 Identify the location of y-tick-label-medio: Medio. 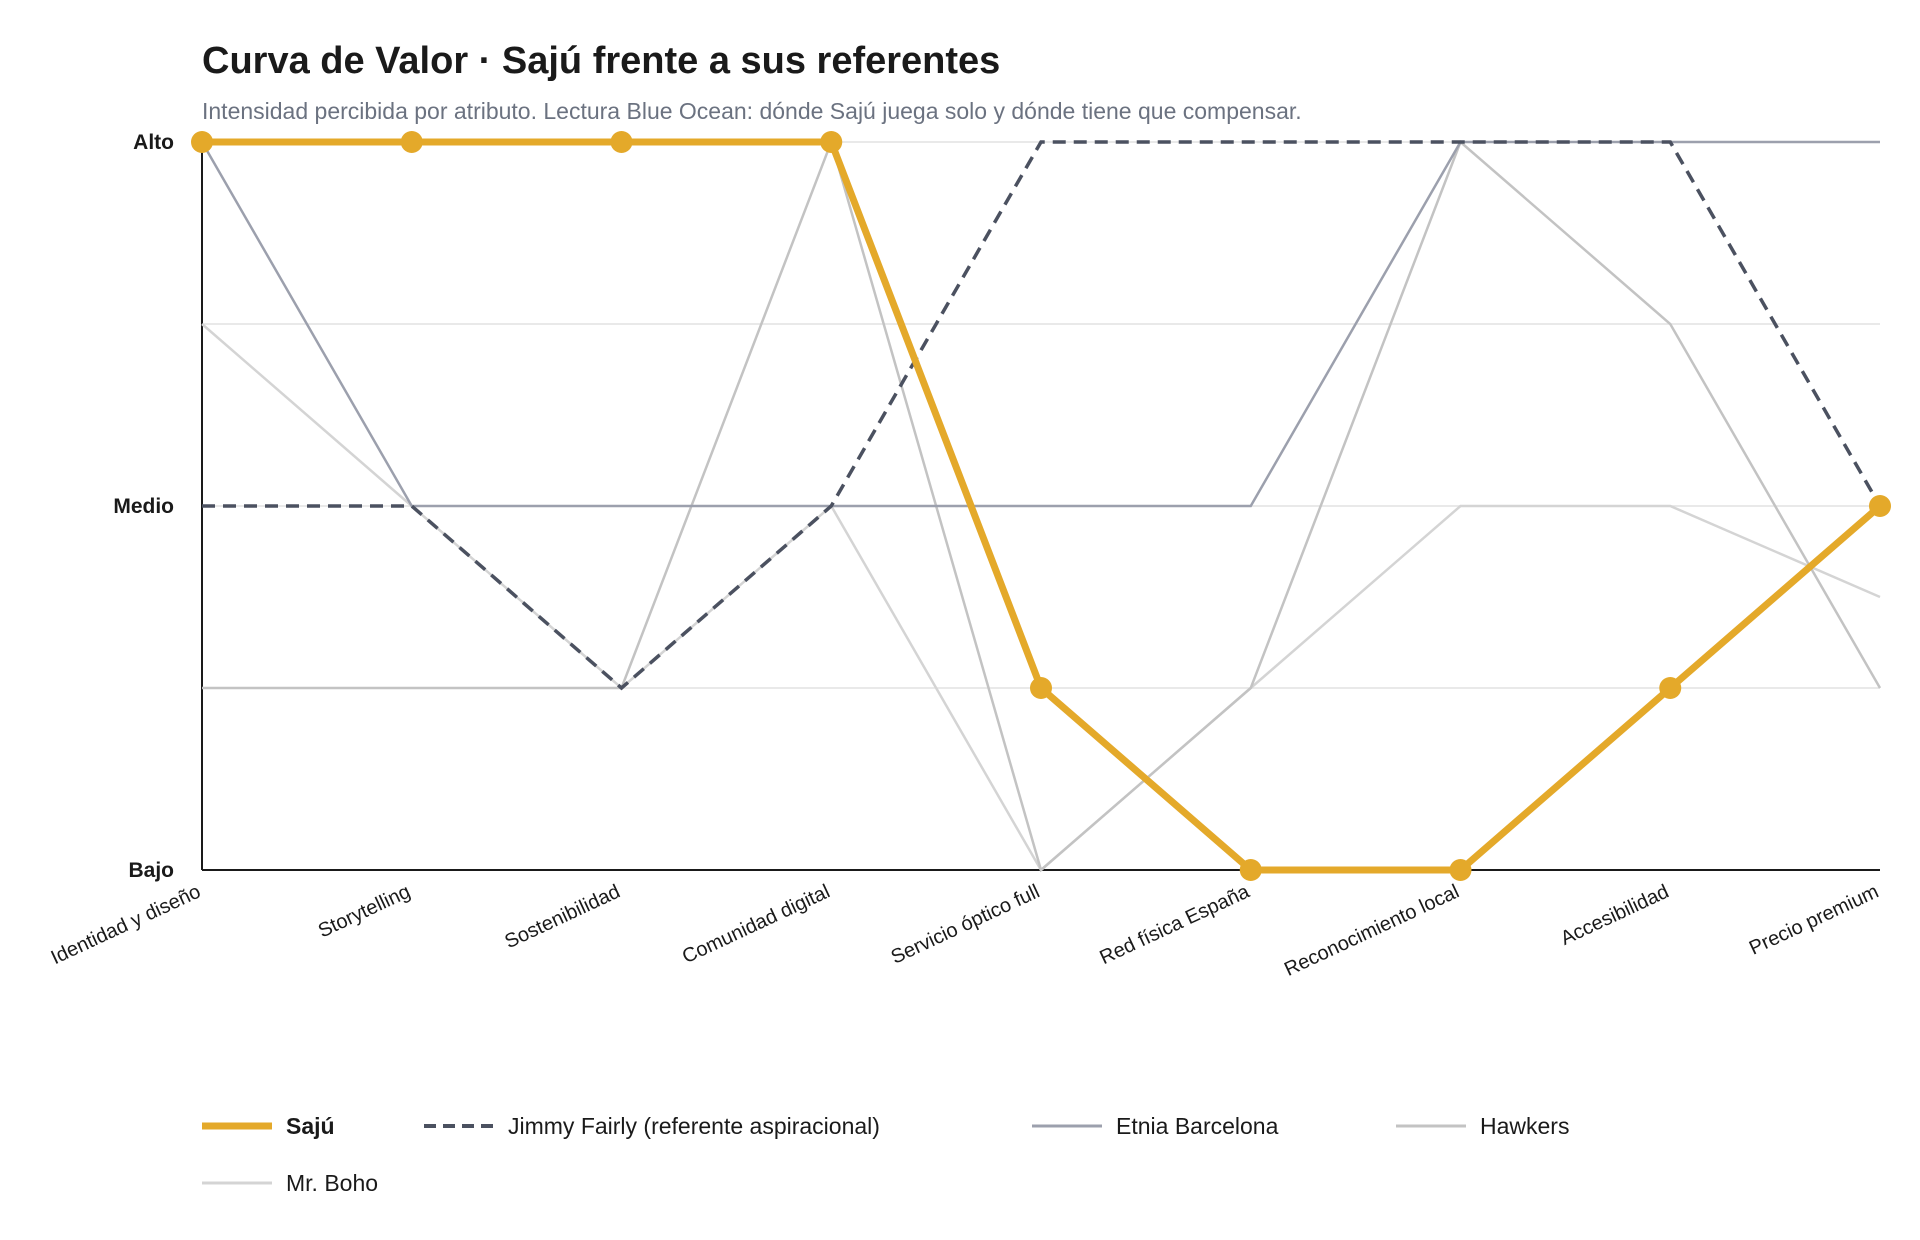
(143, 506).